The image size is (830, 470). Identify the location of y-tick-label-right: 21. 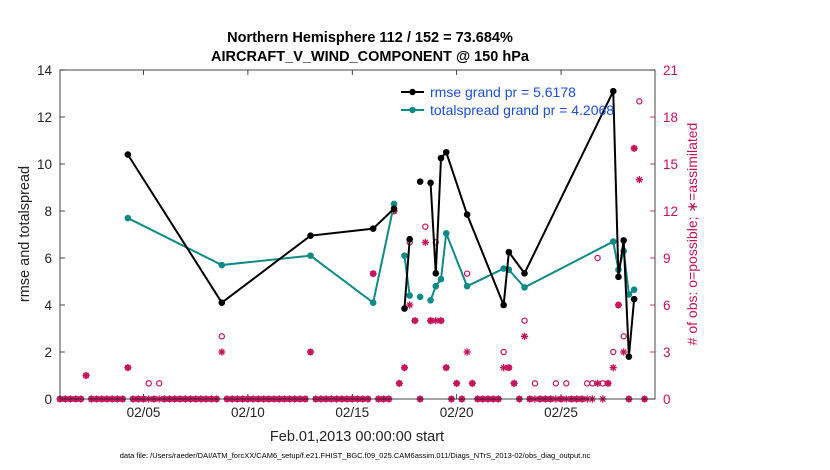
(670, 70).